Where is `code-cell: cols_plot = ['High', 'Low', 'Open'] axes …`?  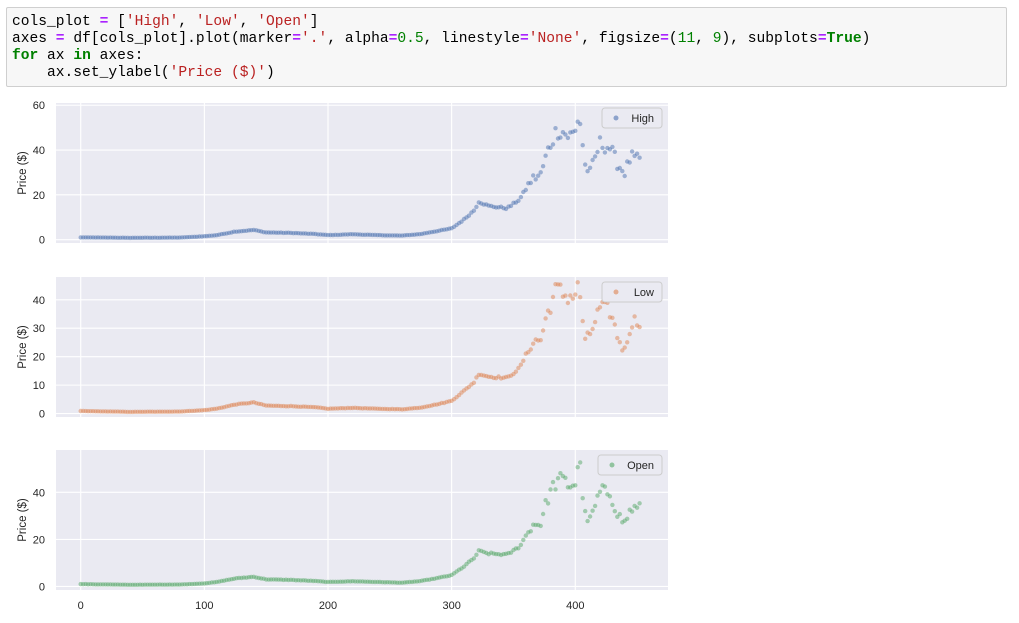 code-cell: cols_plot = ['High', 'Low', 'Open'] axes … is located at coordinates (506, 47).